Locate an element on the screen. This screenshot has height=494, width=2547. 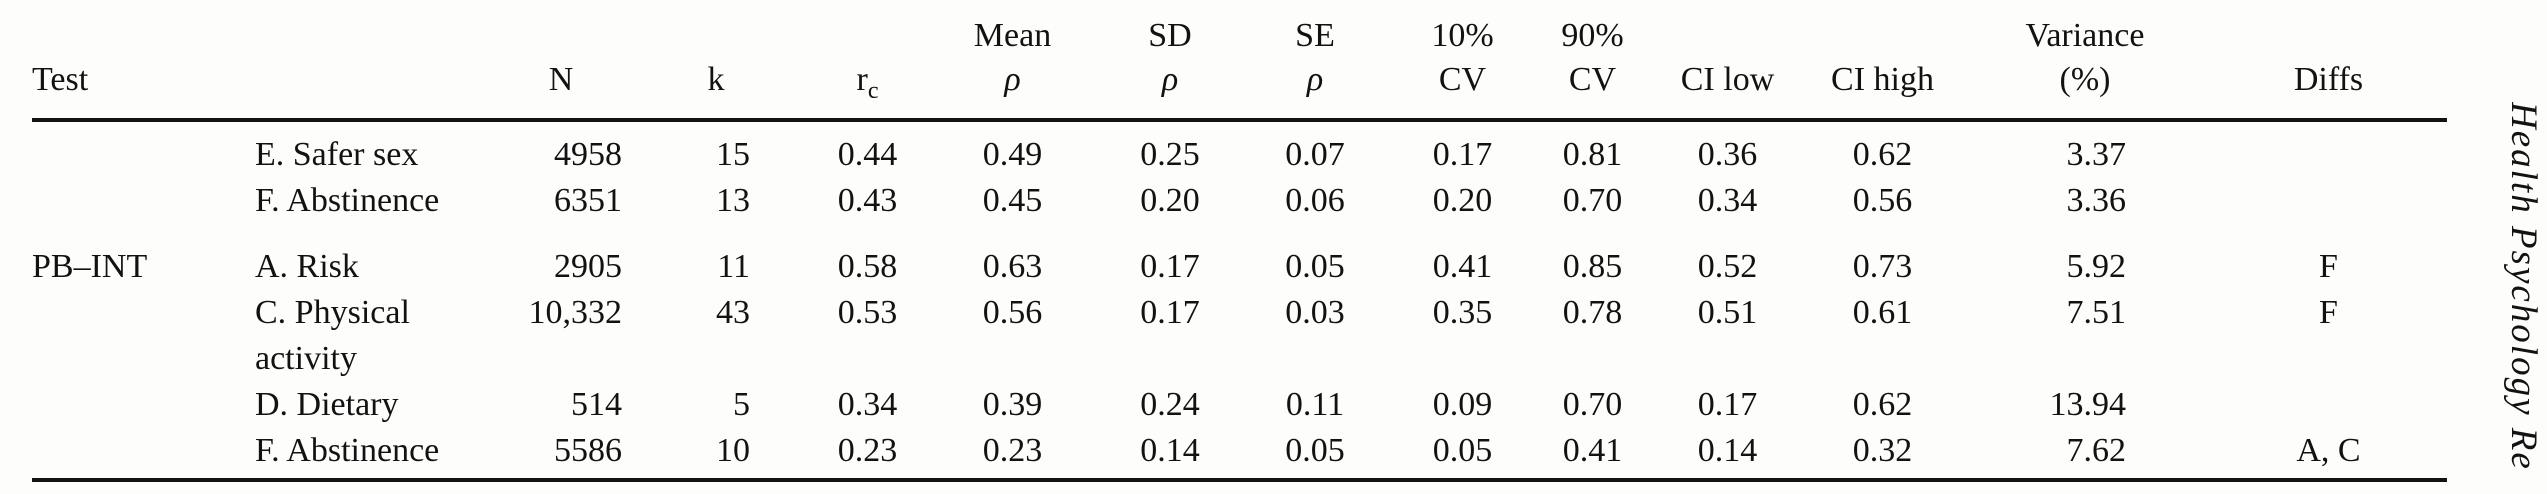
cell-n: 2905 is located at coordinates (588, 266).